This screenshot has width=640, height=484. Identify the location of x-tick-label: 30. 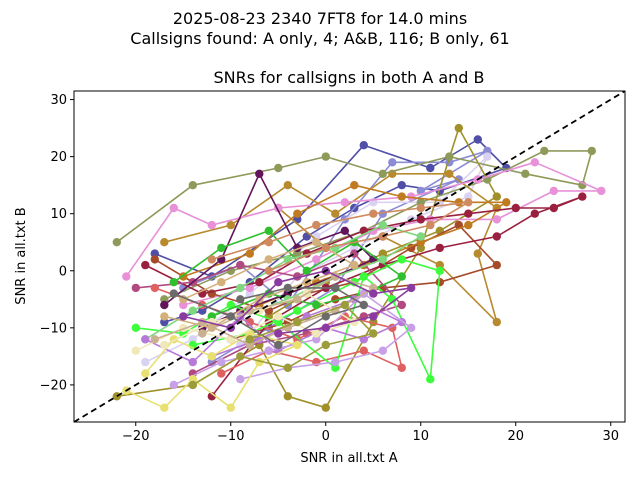
(610, 436).